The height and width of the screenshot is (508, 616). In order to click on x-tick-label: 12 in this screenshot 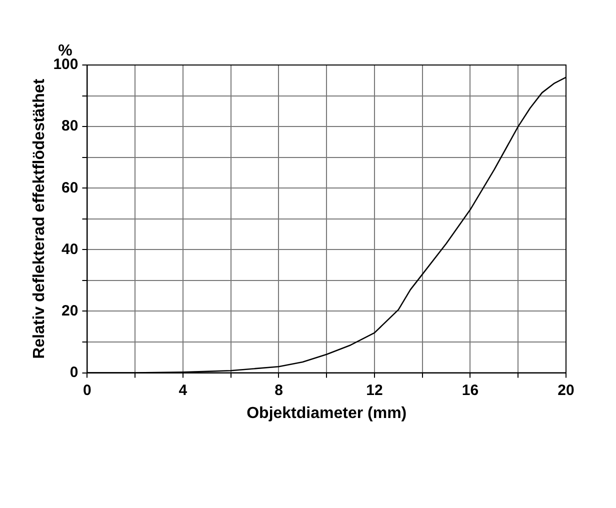, I will do `click(374, 390)`.